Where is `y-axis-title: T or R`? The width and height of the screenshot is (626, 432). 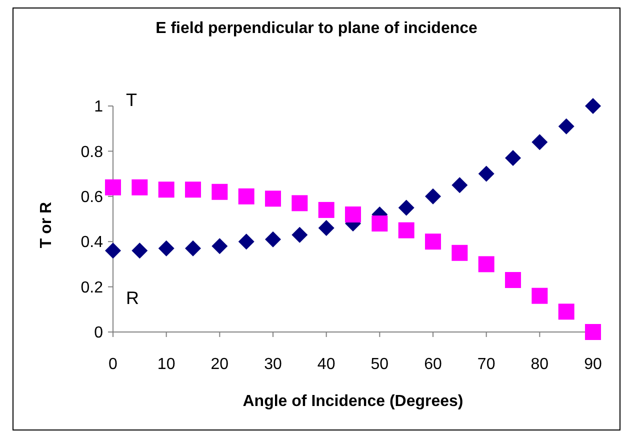 y-axis-title: T or R is located at coordinates (46, 224).